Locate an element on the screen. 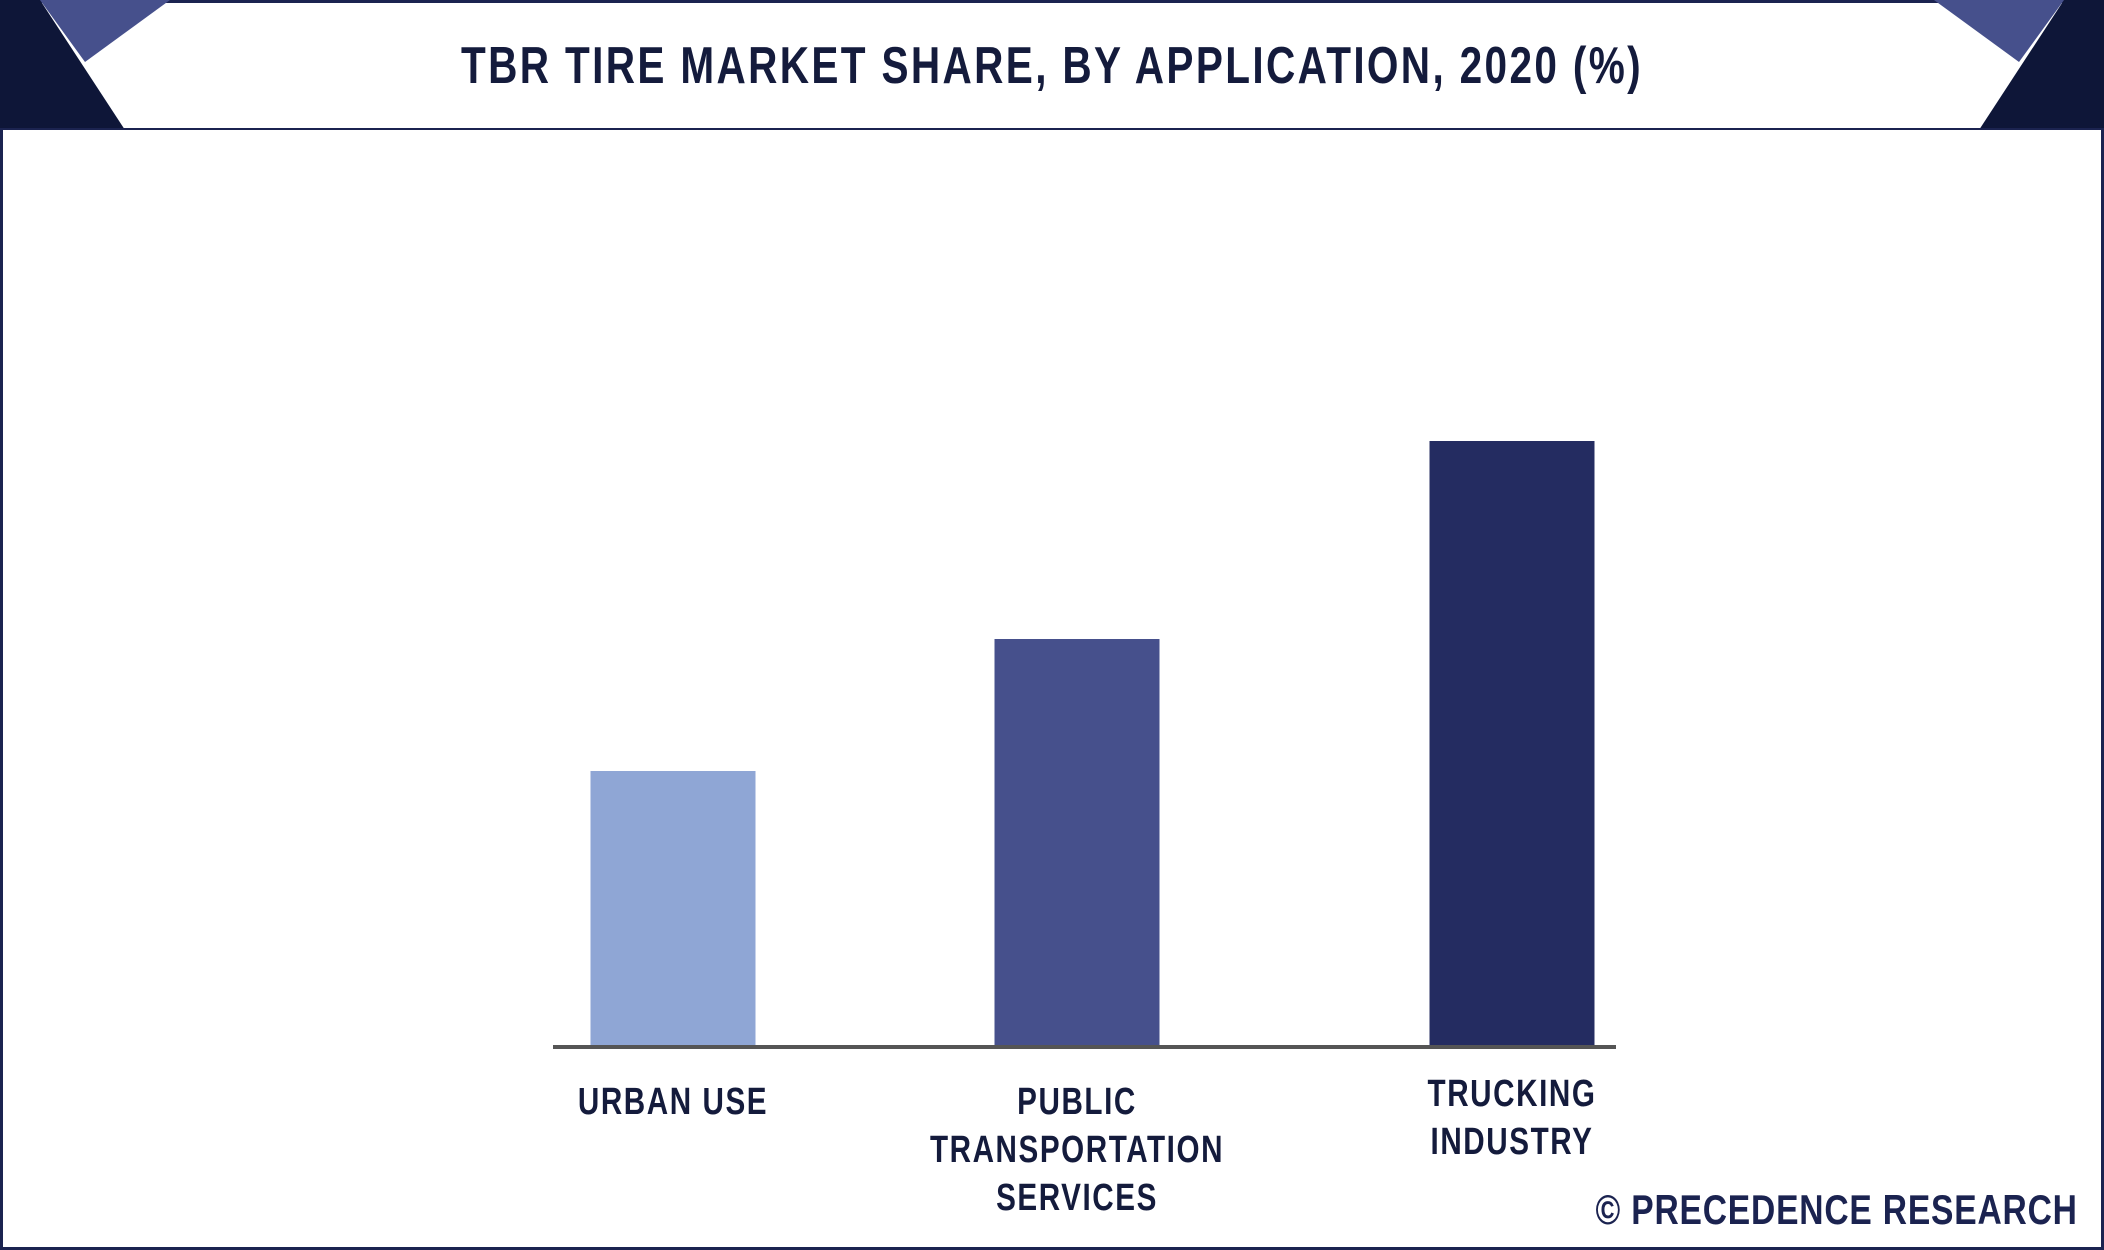  category-label-trucking-industry: TRUCKING INDUSTRY is located at coordinates (1512, 1118).